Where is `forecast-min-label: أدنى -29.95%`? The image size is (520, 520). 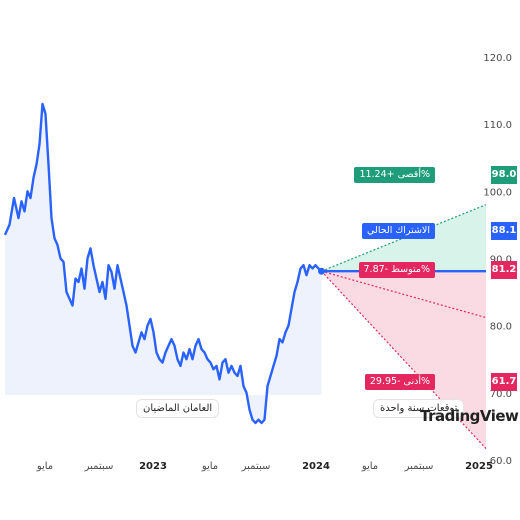 forecast-min-label: أدنى -29.95% is located at coordinates (399, 382).